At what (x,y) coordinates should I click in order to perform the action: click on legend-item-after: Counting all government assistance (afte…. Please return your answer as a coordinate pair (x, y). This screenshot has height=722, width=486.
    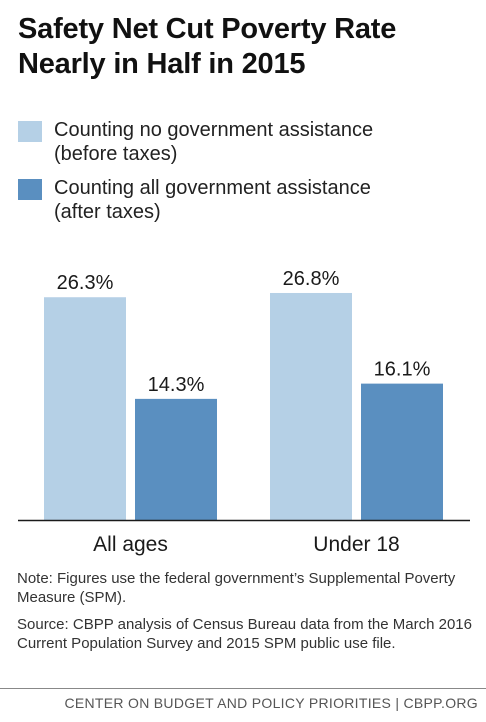
    Looking at the image, I should click on (248, 200).